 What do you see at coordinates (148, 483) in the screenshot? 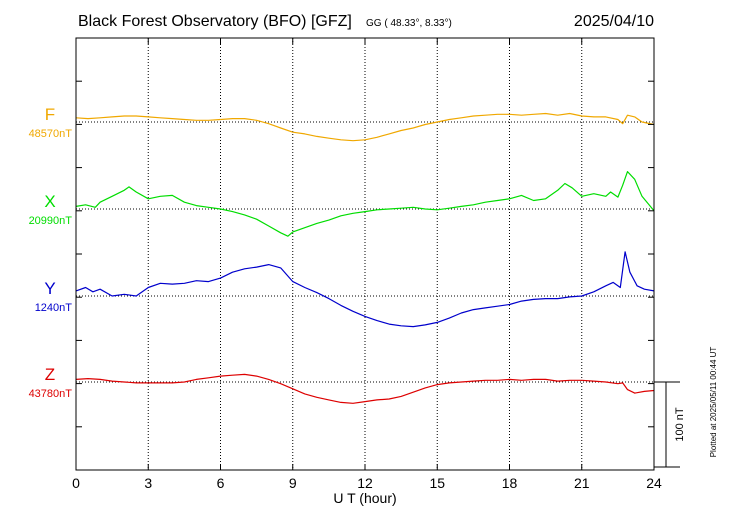
I see `x-tick-label-3: 3` at bounding box center [148, 483].